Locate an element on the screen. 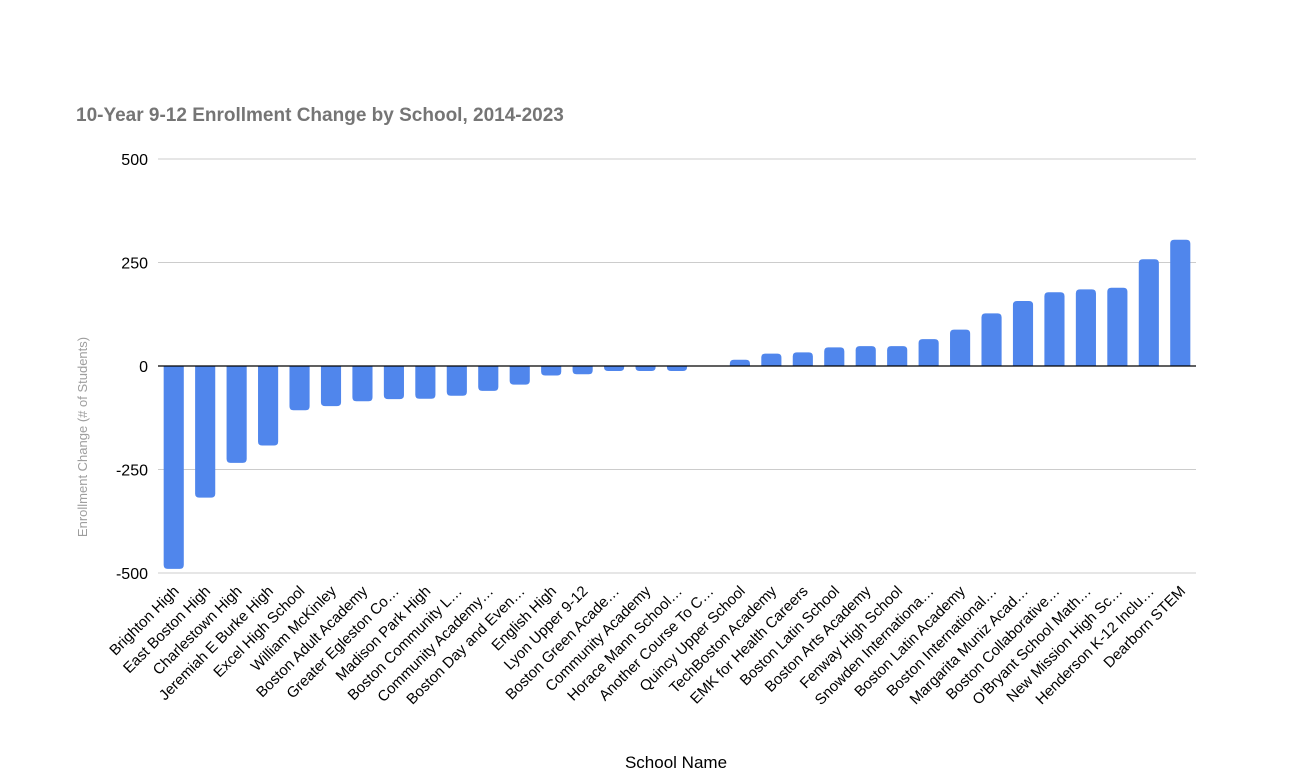 Image resolution: width=1298 pixels, height=780 pixels. y-tick-label: -250 is located at coordinates (132, 471).